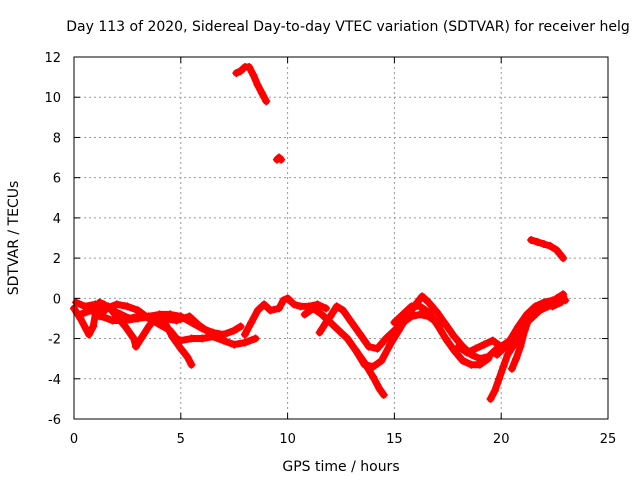  Describe the element at coordinates (54, 380) in the screenshot. I see `y-tick-label: -4` at that location.